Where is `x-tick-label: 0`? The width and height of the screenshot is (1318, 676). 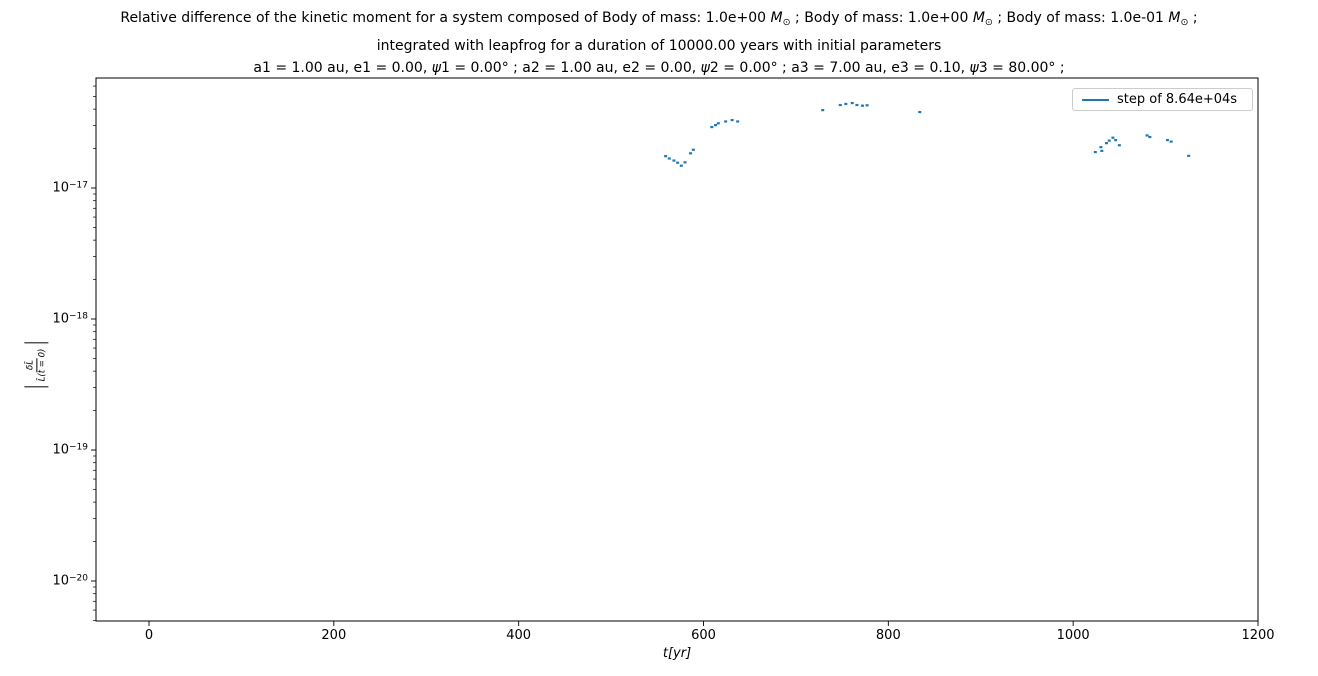 x-tick-label: 0 is located at coordinates (149, 635).